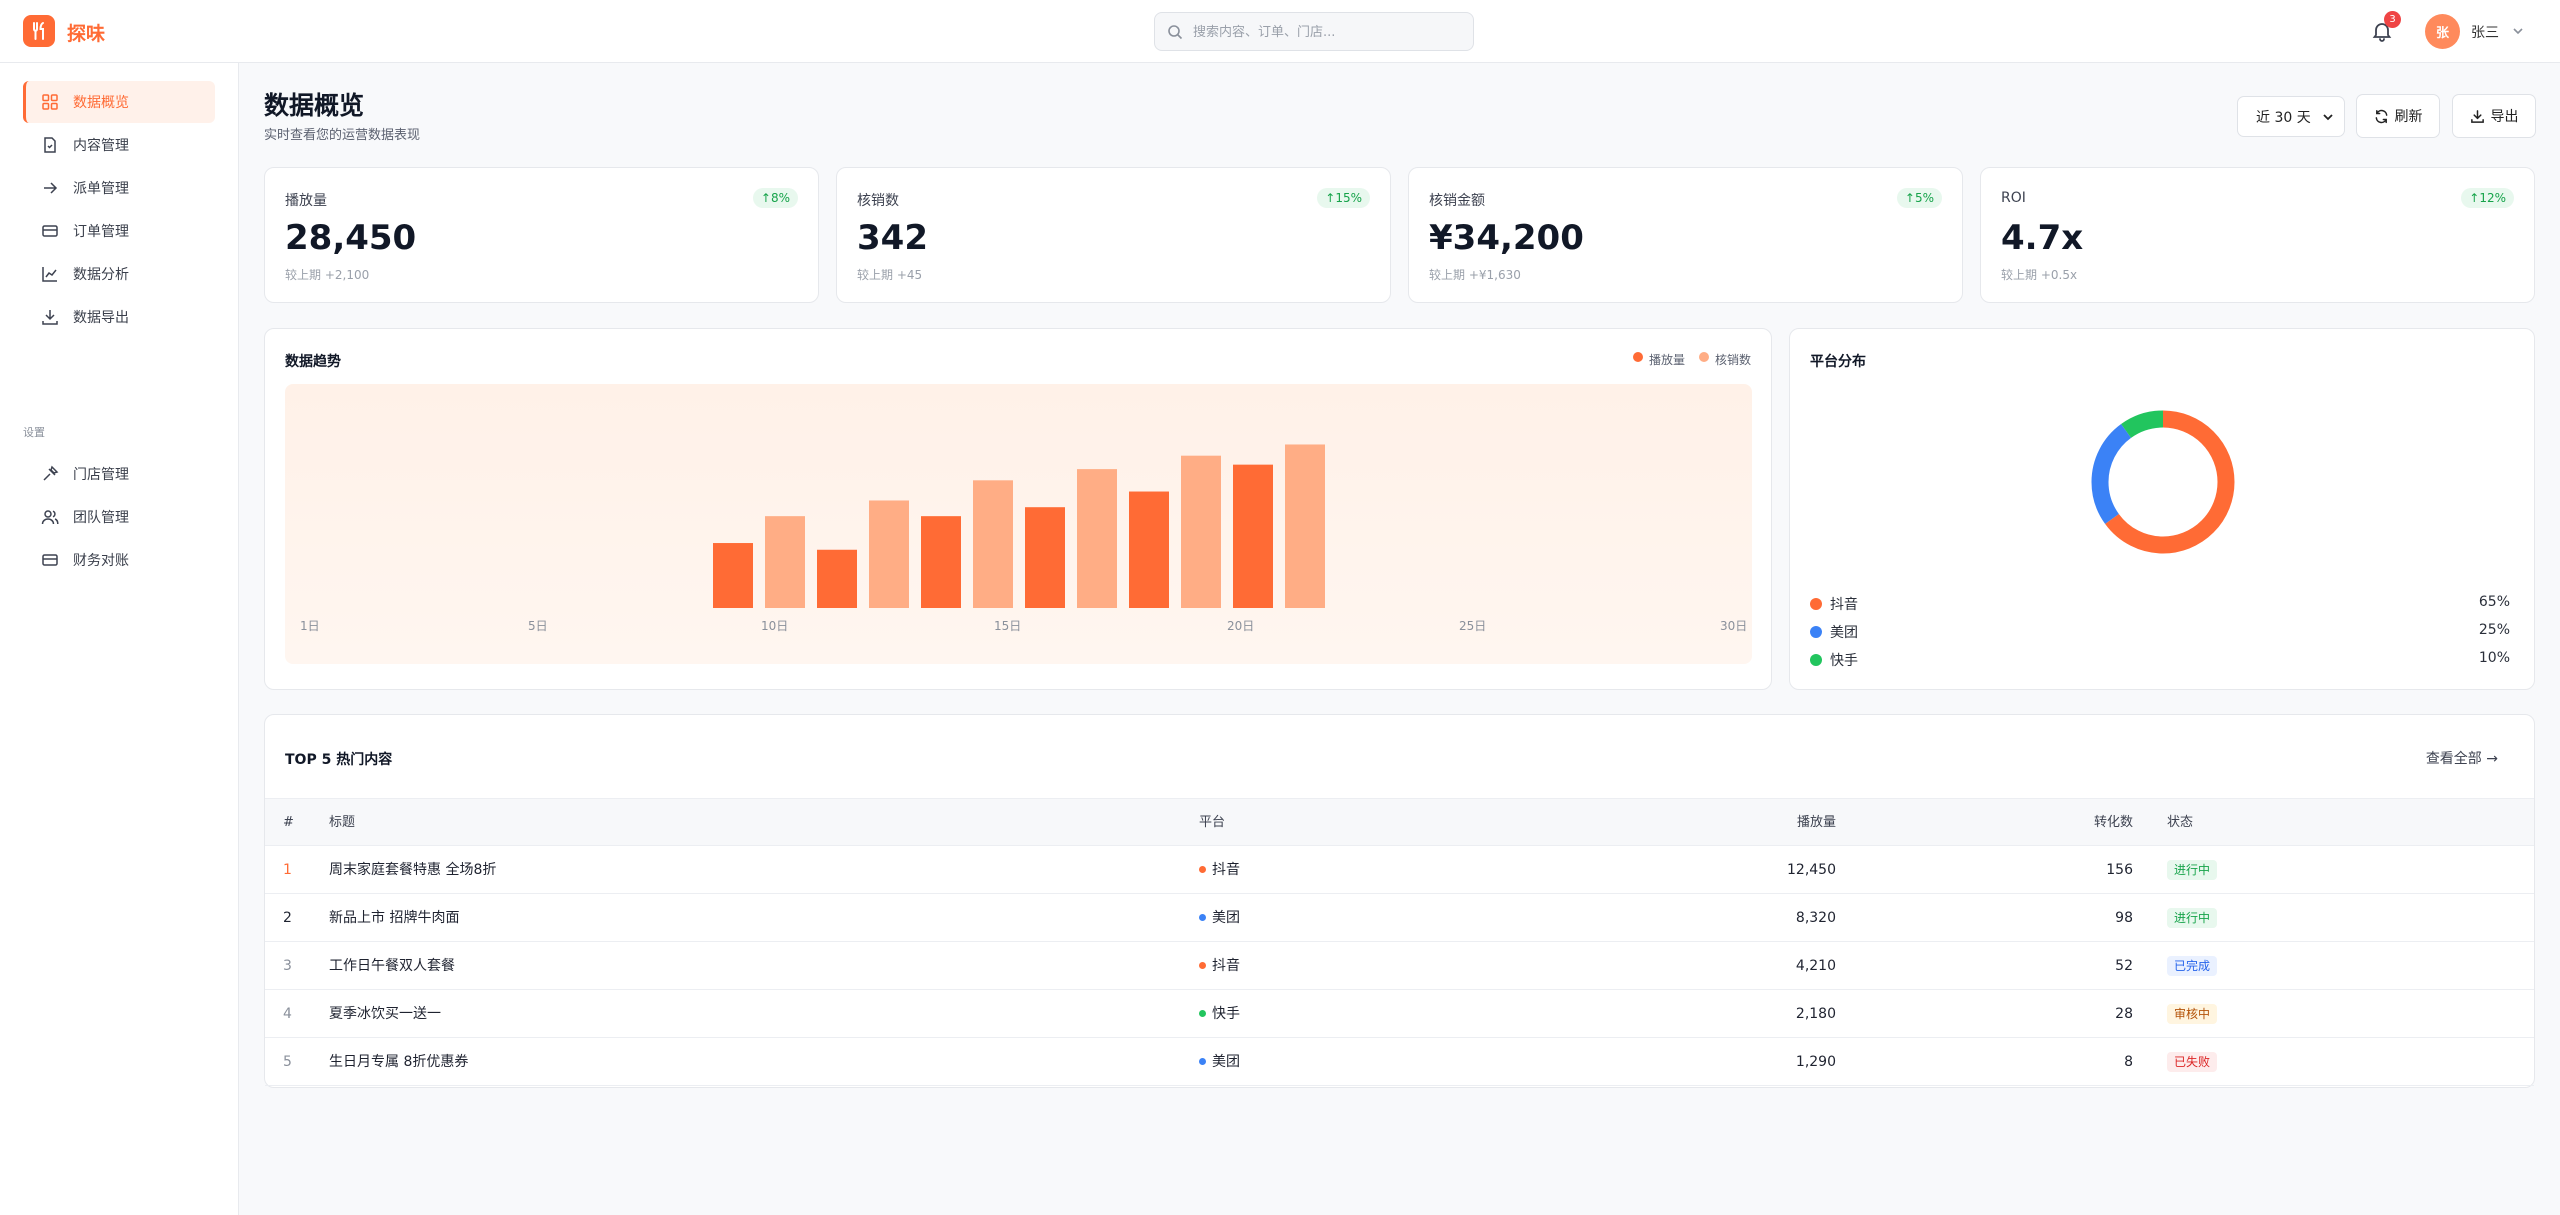 The width and height of the screenshot is (2560, 1215). I want to click on settings-section-label: 设置, so click(34, 432).